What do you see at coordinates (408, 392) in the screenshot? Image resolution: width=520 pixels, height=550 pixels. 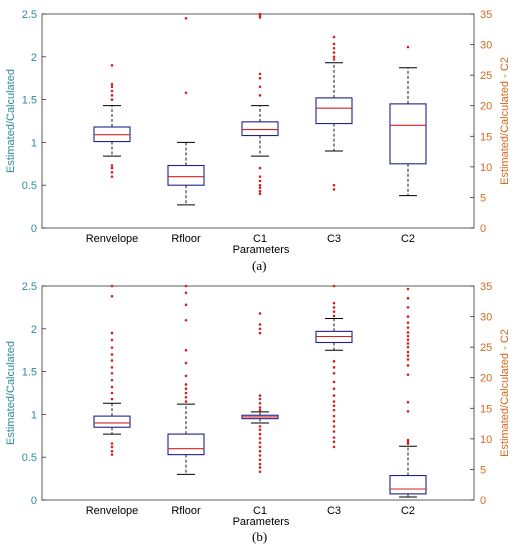 I see `box-c2` at bounding box center [408, 392].